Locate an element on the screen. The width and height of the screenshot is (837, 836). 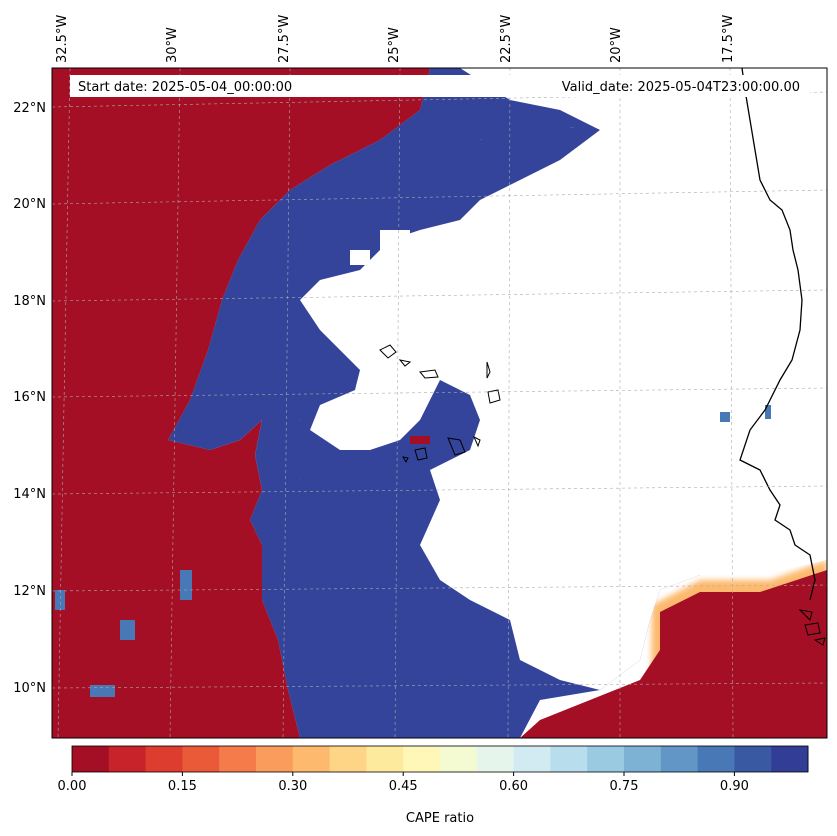
lat-label: 20°N is located at coordinates (29, 204).